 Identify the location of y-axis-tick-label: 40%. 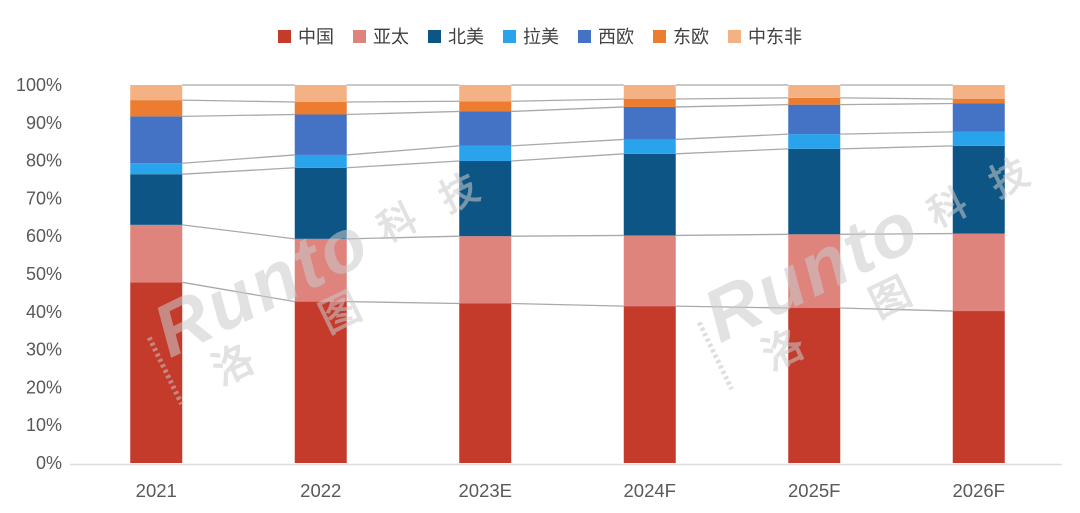
(44, 312).